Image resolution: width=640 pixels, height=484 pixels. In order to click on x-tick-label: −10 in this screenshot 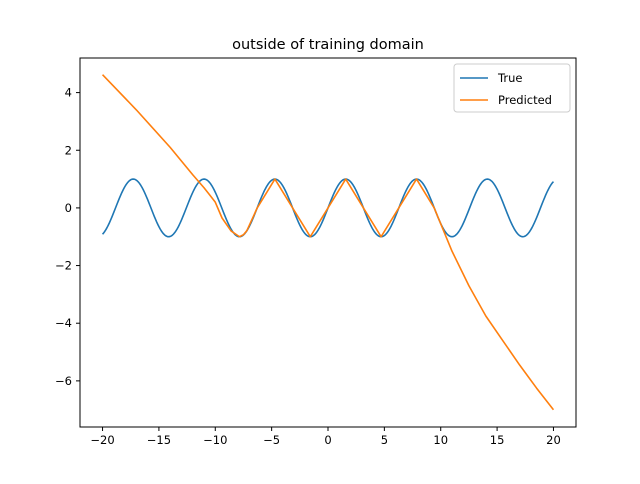, I will do `click(215, 440)`.